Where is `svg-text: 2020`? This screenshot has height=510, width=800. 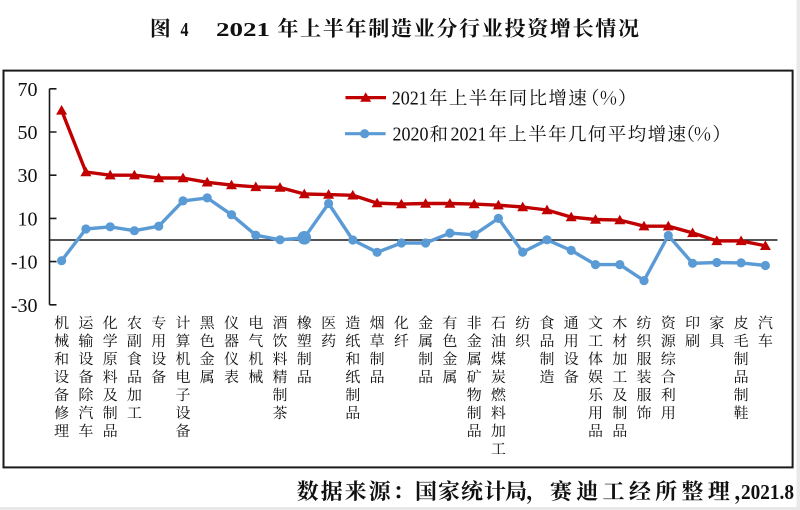
svg-text: 2020 is located at coordinates (411, 135).